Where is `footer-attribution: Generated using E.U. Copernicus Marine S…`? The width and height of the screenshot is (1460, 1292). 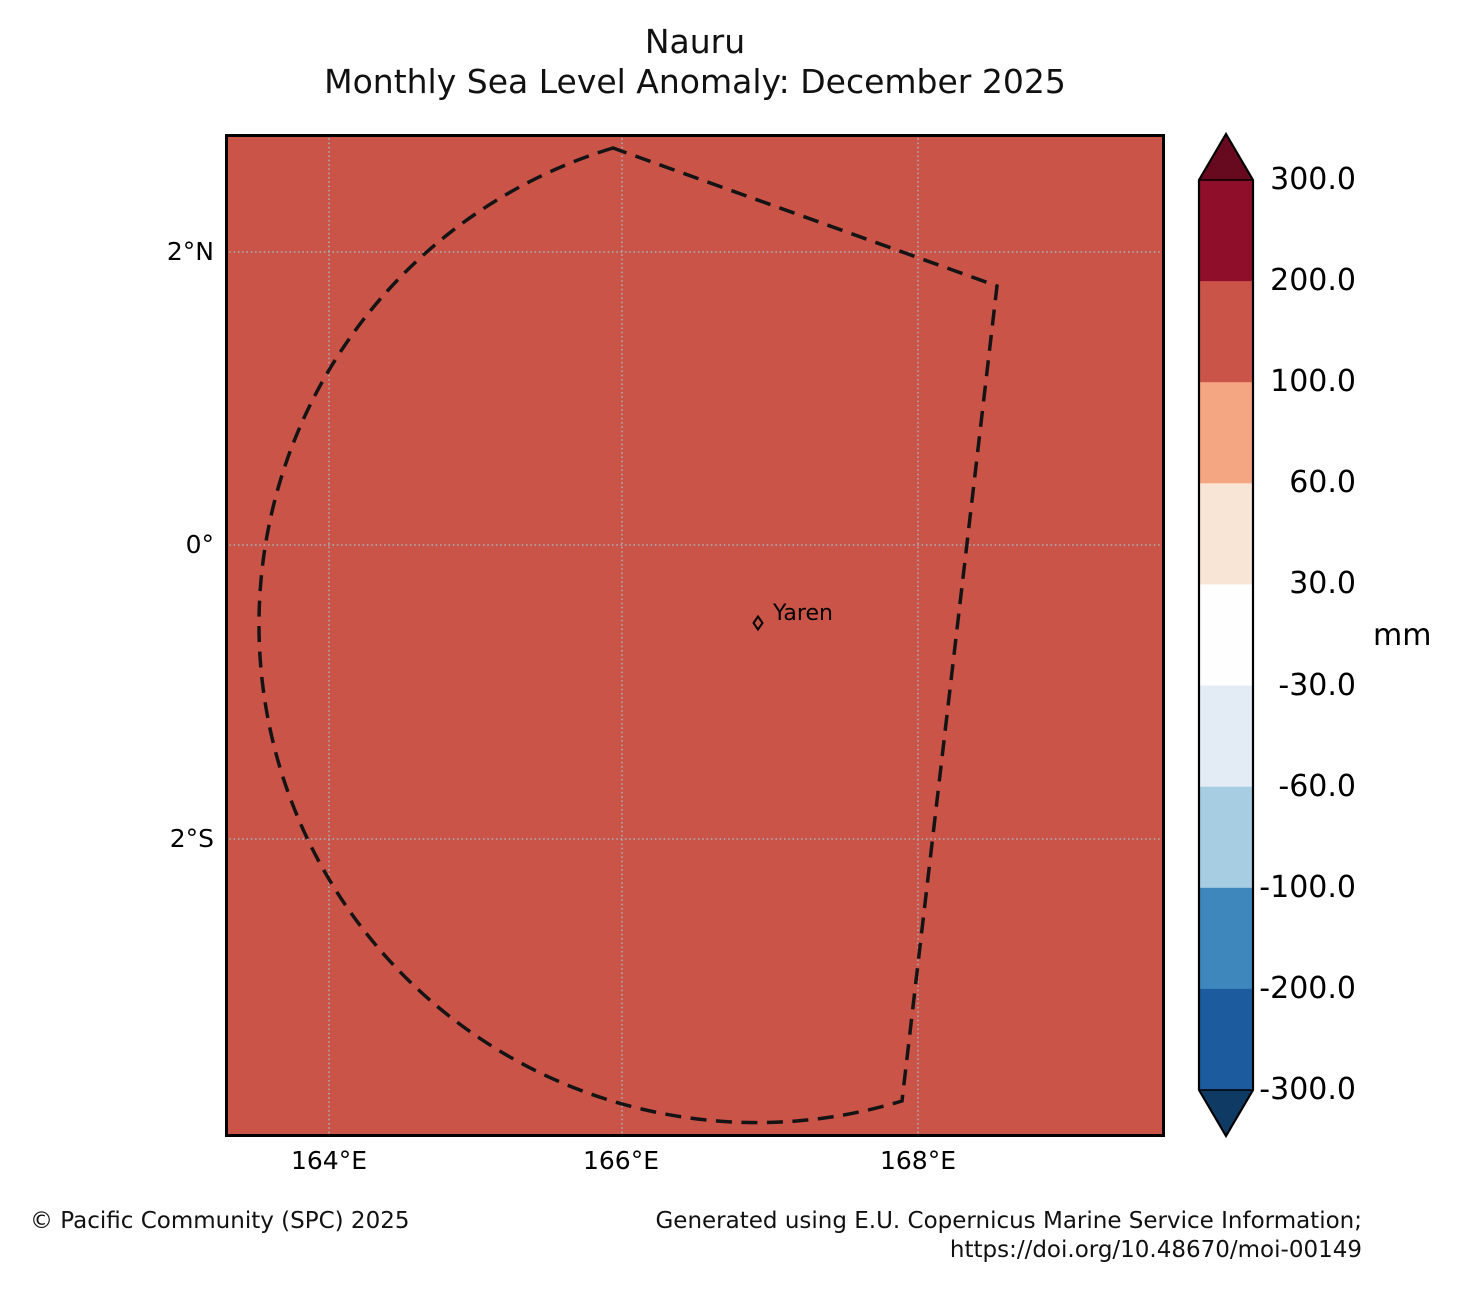
footer-attribution: Generated using E.U. Copernicus Marine S… is located at coordinates (1008, 1236).